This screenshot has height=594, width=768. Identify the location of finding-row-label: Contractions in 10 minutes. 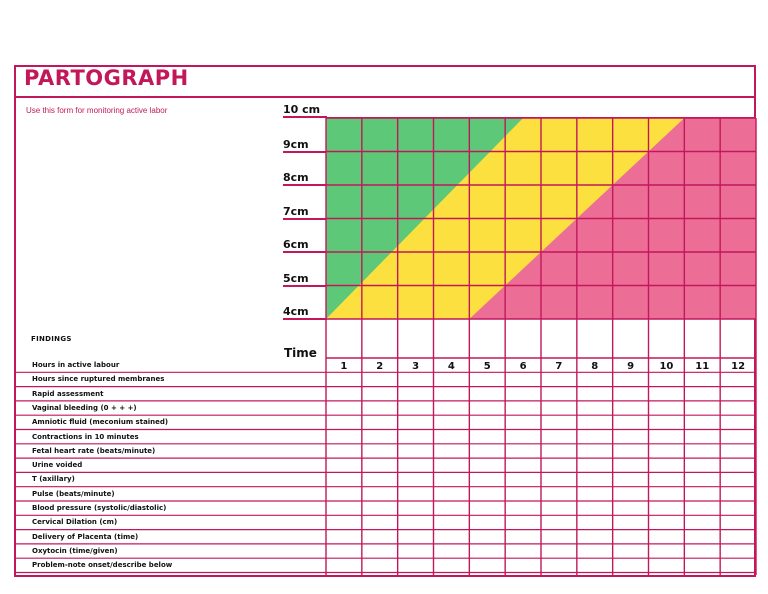
(85, 436).